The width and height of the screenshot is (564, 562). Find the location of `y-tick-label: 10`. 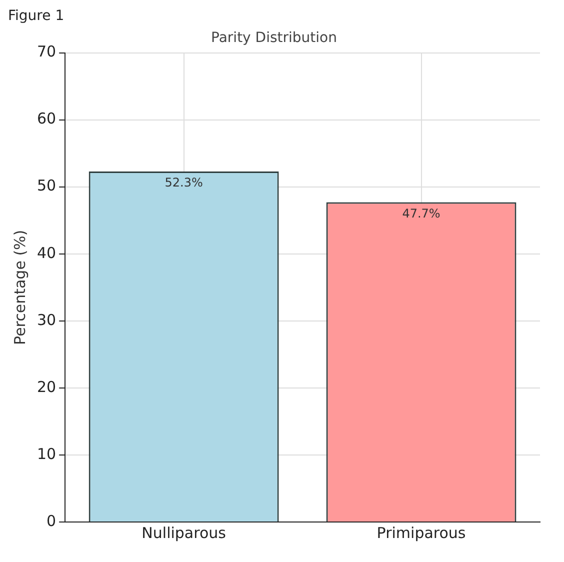

y-tick-label: 10 is located at coordinates (46, 453).